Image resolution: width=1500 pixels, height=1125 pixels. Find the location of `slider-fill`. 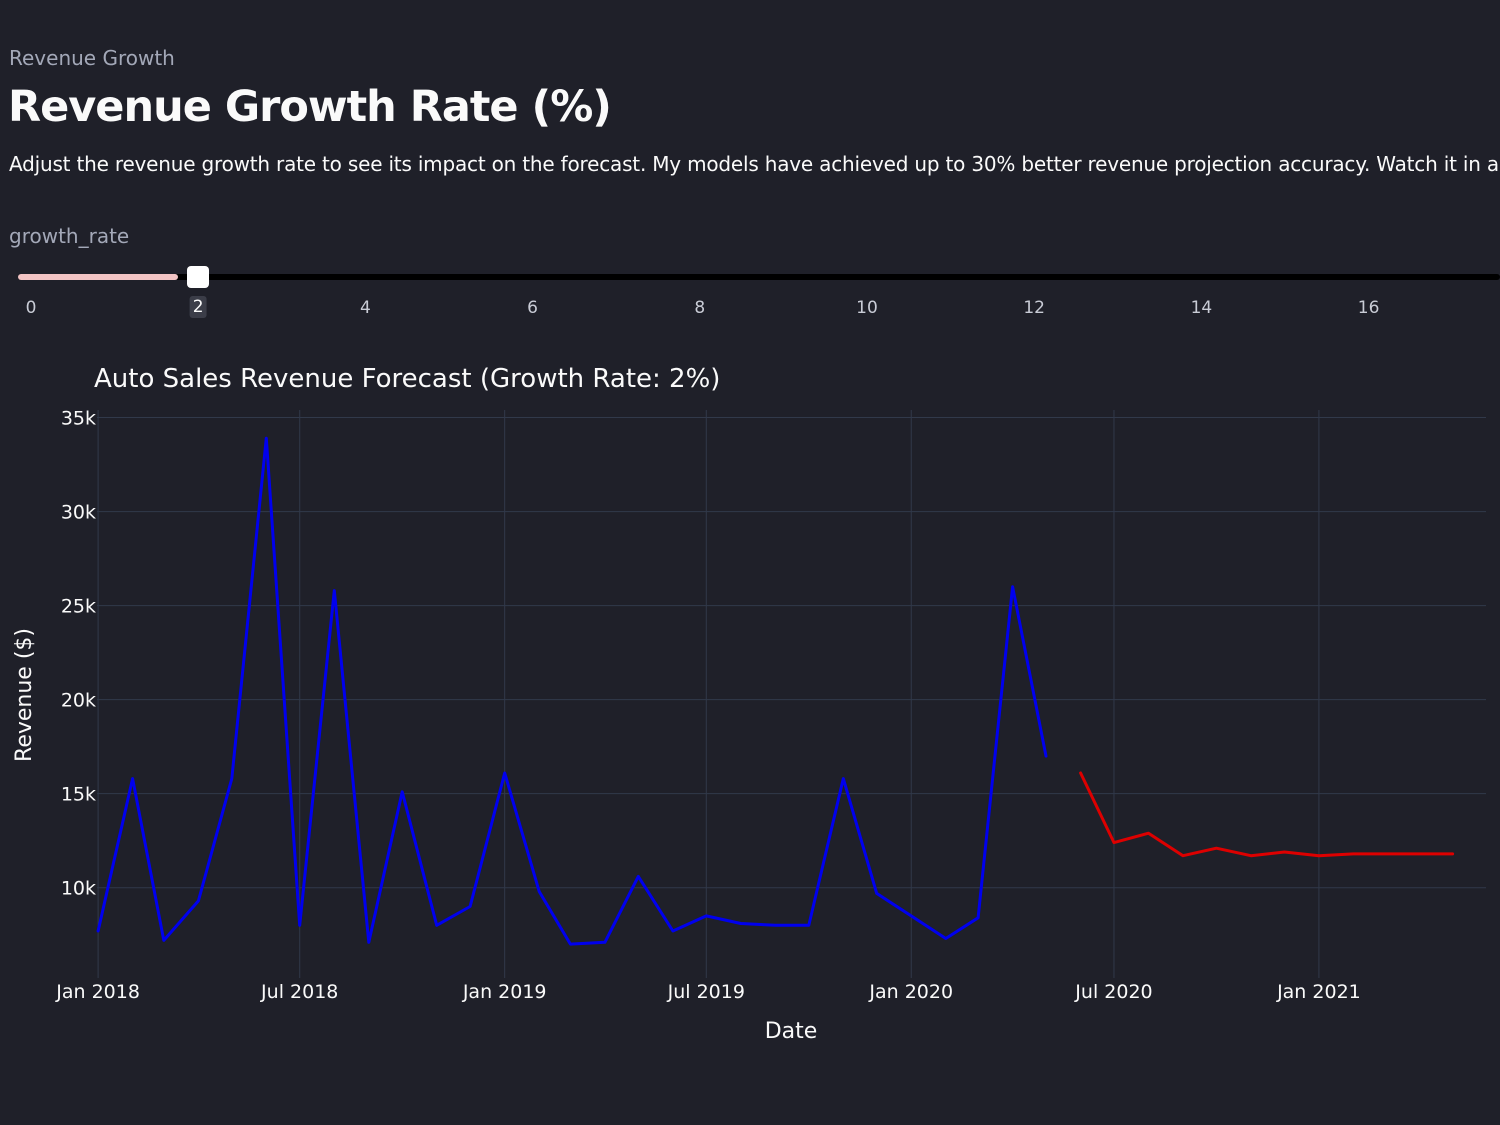

slider-fill is located at coordinates (98, 277).